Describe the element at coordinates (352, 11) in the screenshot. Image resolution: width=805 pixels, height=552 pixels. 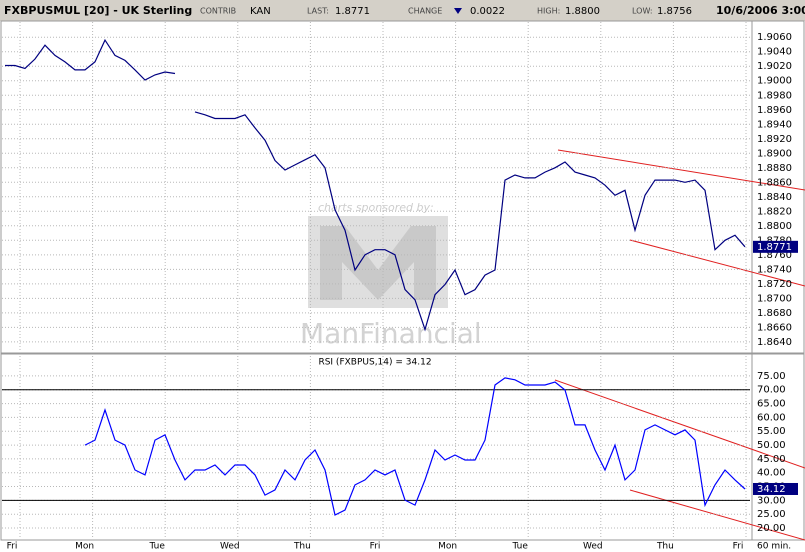
I see `last-value: 1.8771` at that location.